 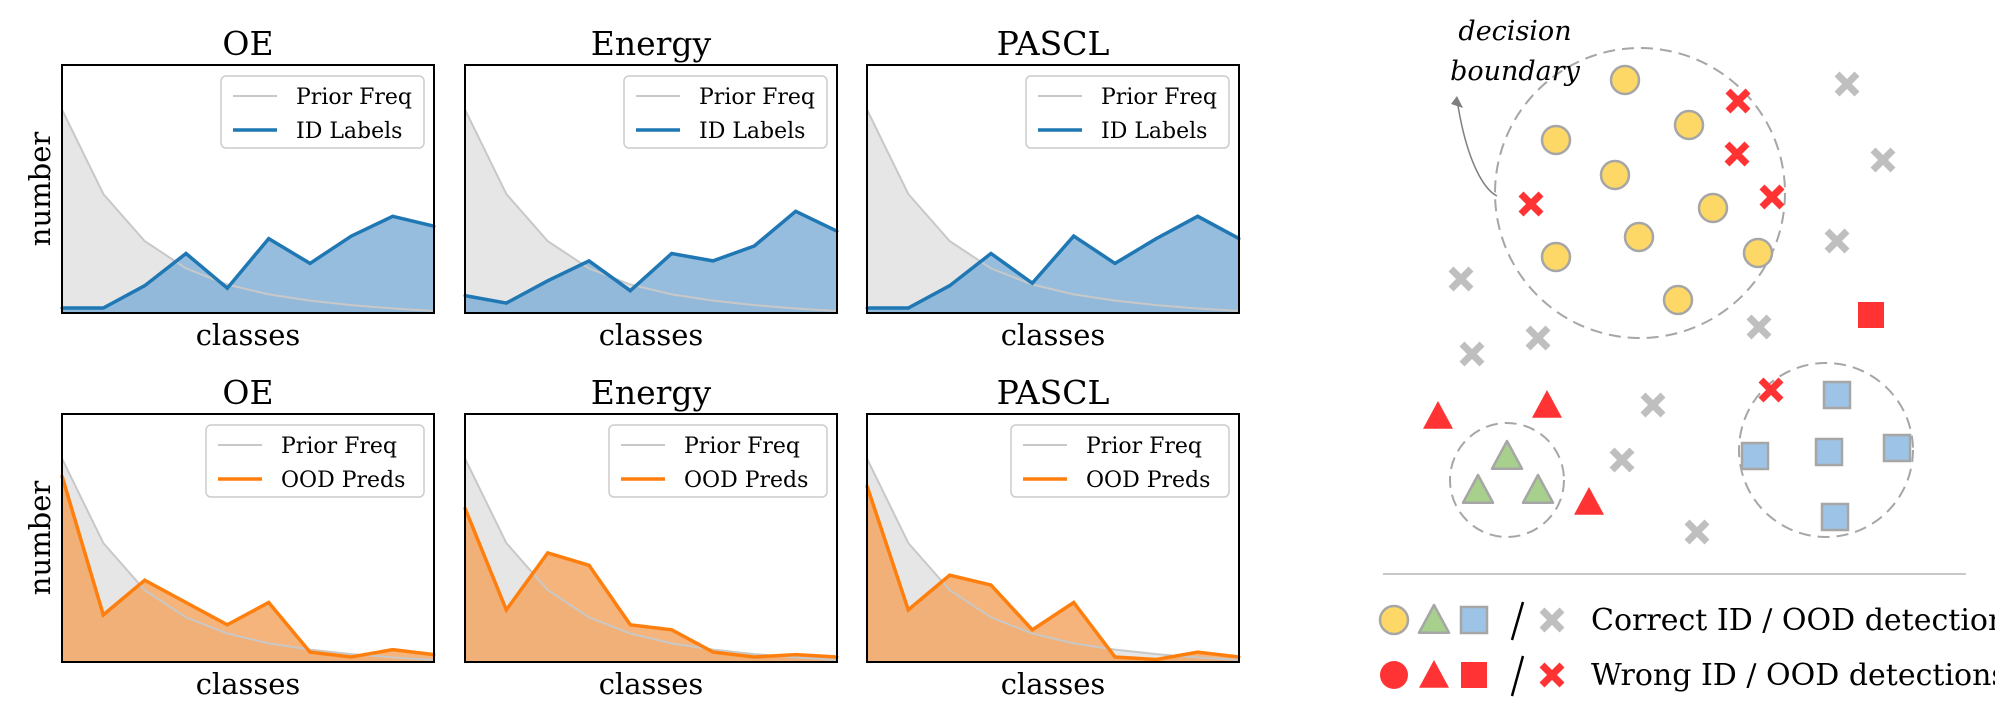 What do you see at coordinates (1394, 675) in the screenshot?
I see `legend-wrong-circle` at bounding box center [1394, 675].